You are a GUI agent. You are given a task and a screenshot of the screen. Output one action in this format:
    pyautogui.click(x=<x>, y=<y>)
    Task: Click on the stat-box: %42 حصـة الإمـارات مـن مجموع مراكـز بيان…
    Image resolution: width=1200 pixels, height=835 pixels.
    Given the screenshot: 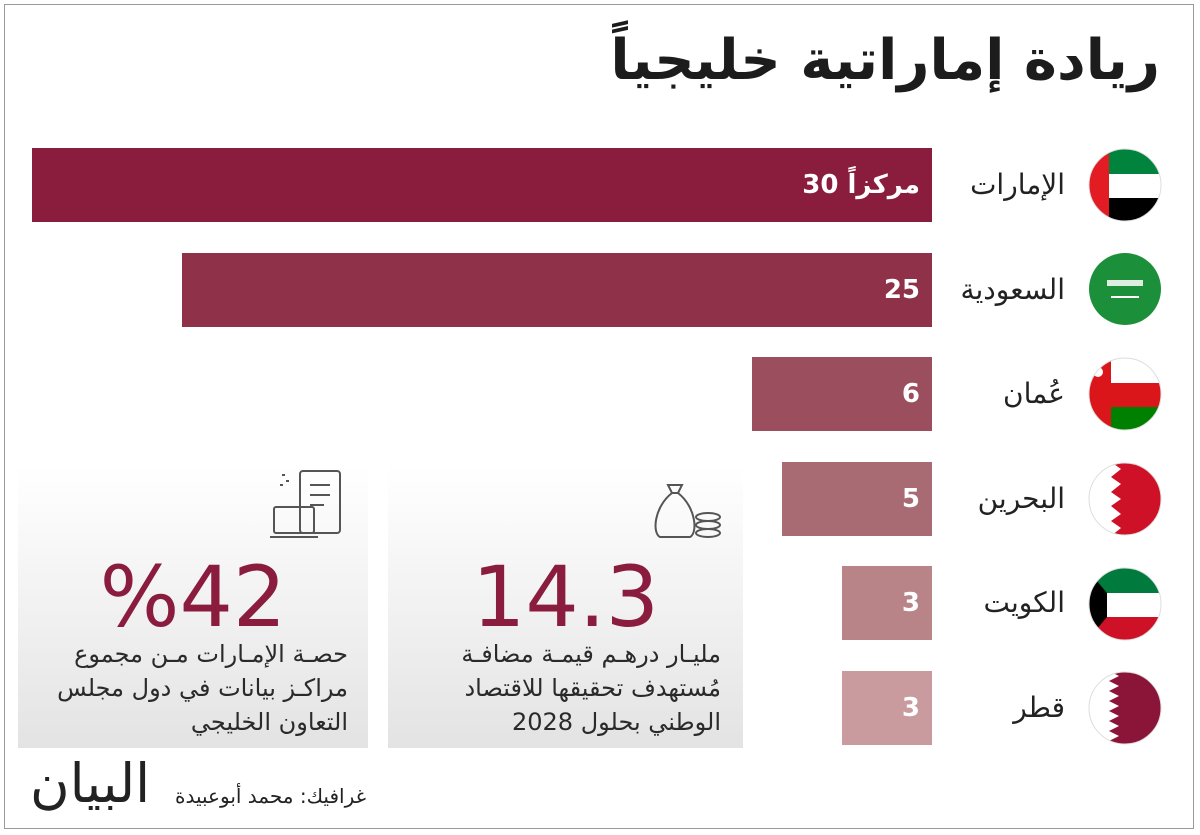 What is the action you would take?
    pyautogui.click(x=193, y=606)
    